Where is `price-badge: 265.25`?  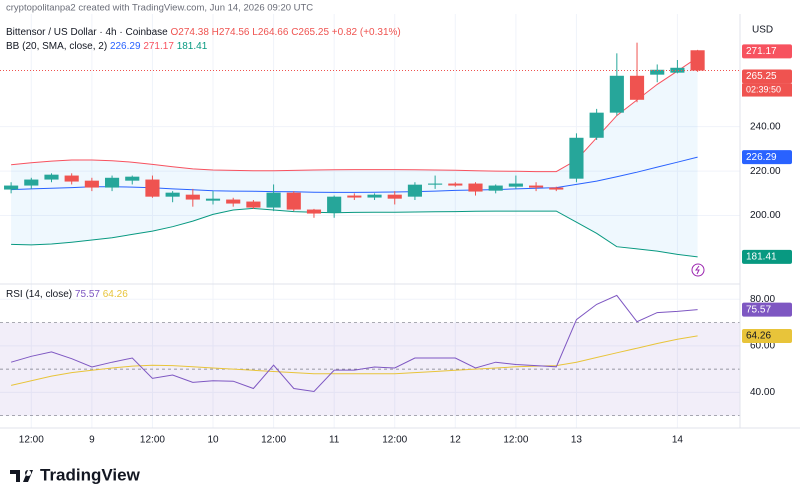
price-badge: 265.25 is located at coordinates (761, 76).